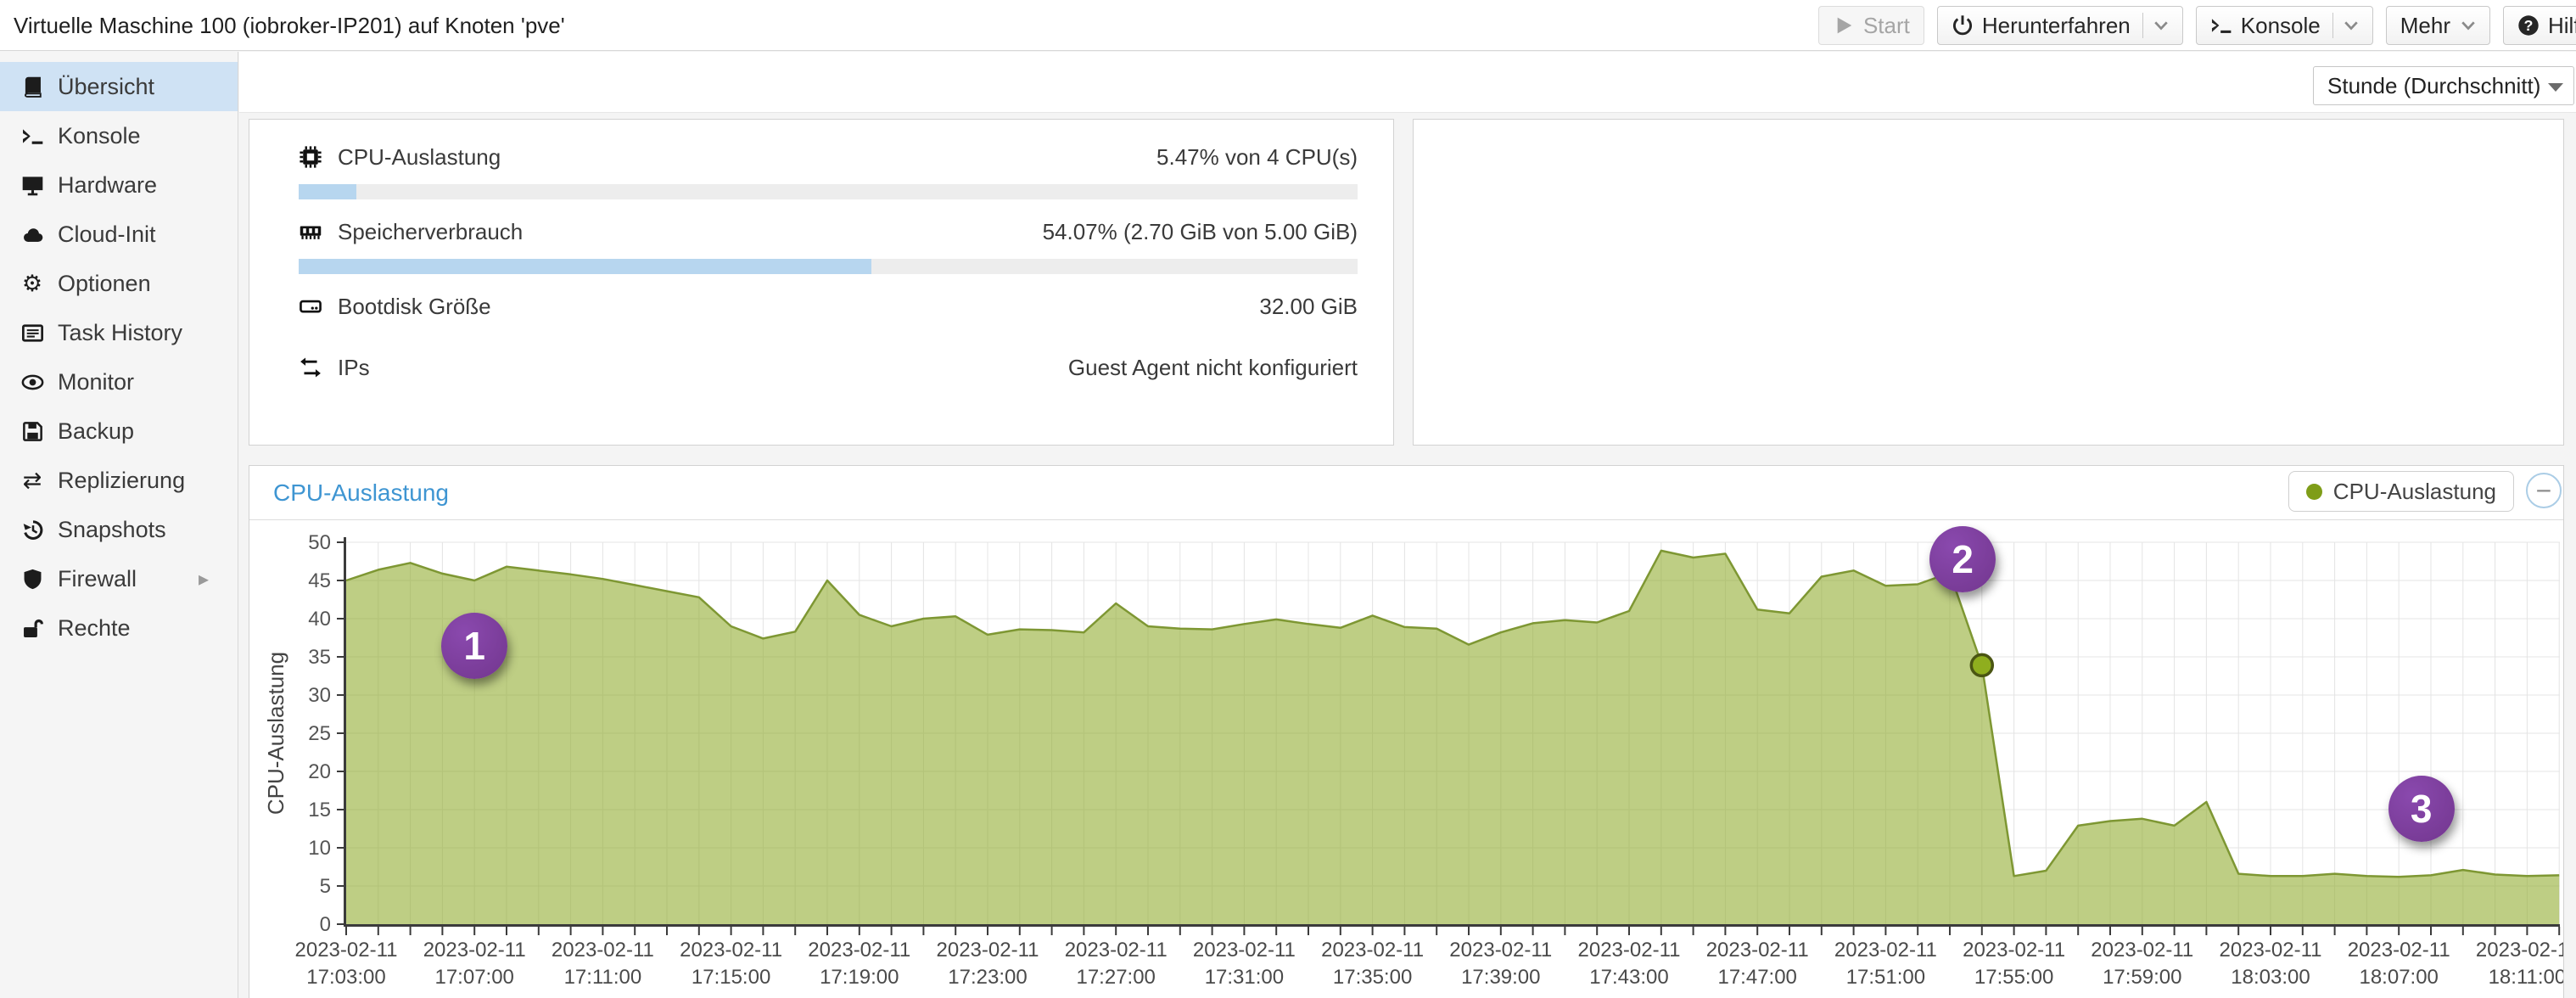 This screenshot has height=998, width=2576. What do you see at coordinates (32, 529) in the screenshot?
I see `history-icon` at bounding box center [32, 529].